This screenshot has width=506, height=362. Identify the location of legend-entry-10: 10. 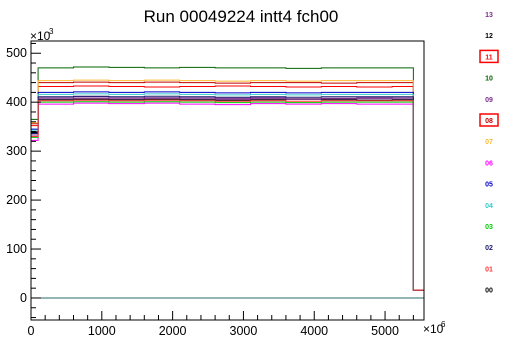
(489, 79).